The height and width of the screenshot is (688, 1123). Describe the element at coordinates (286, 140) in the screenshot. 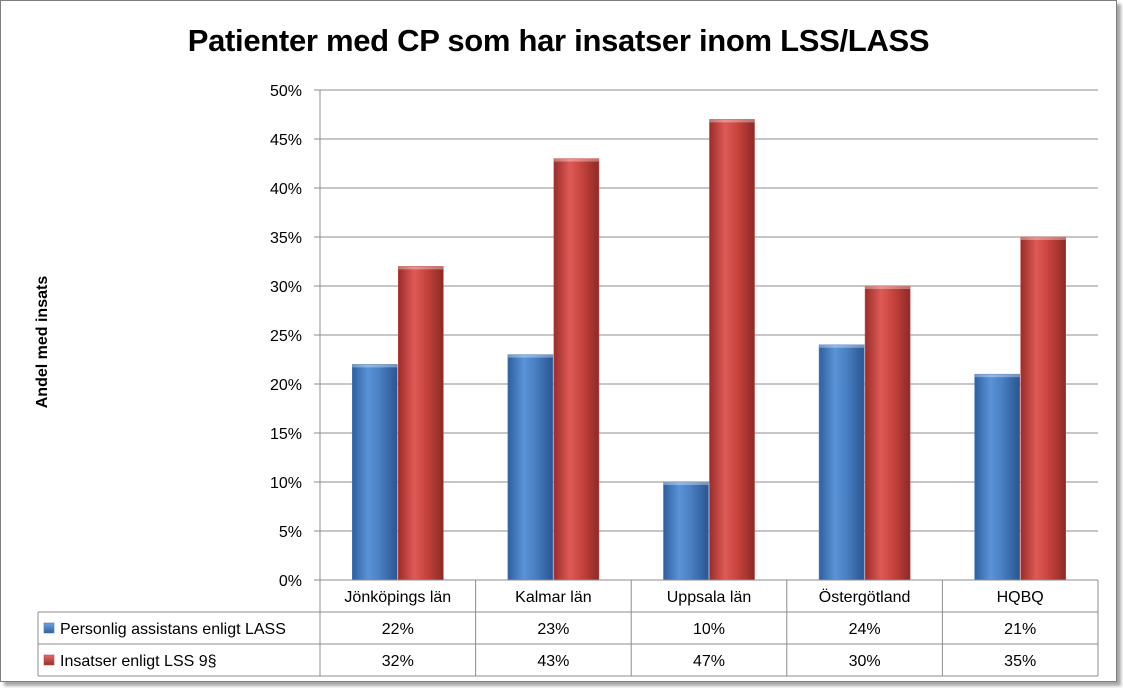

I see `y-tick-label: 45%` at that location.